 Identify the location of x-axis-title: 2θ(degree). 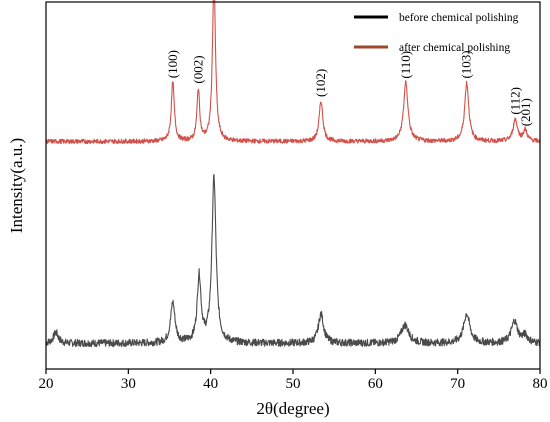
(292, 408).